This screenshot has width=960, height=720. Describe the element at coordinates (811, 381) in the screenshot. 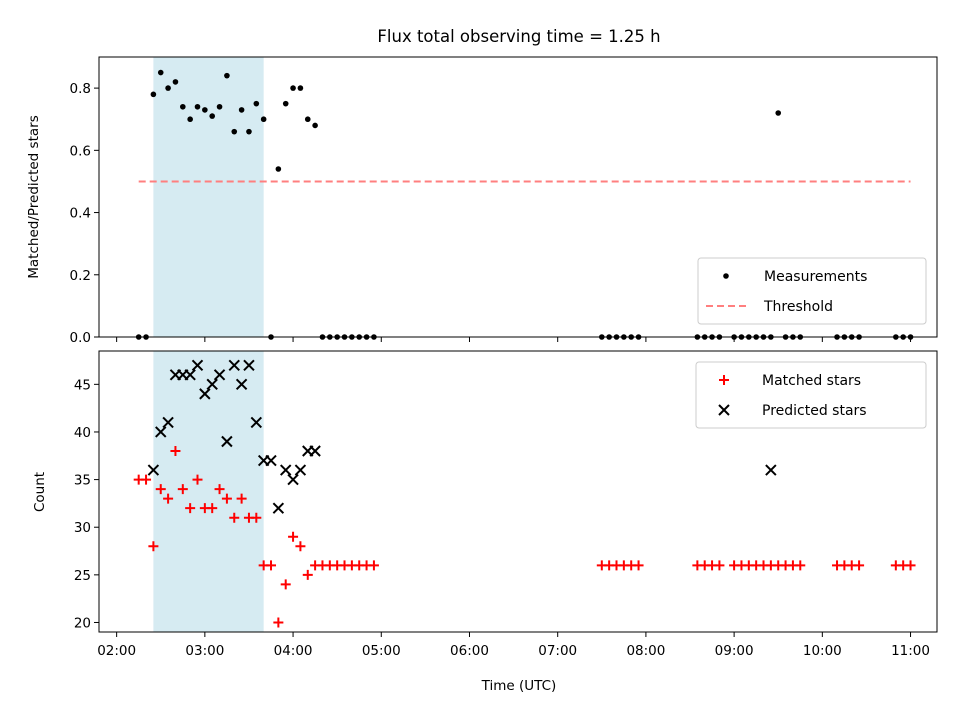

I see `legend-label: Matched stars` at that location.